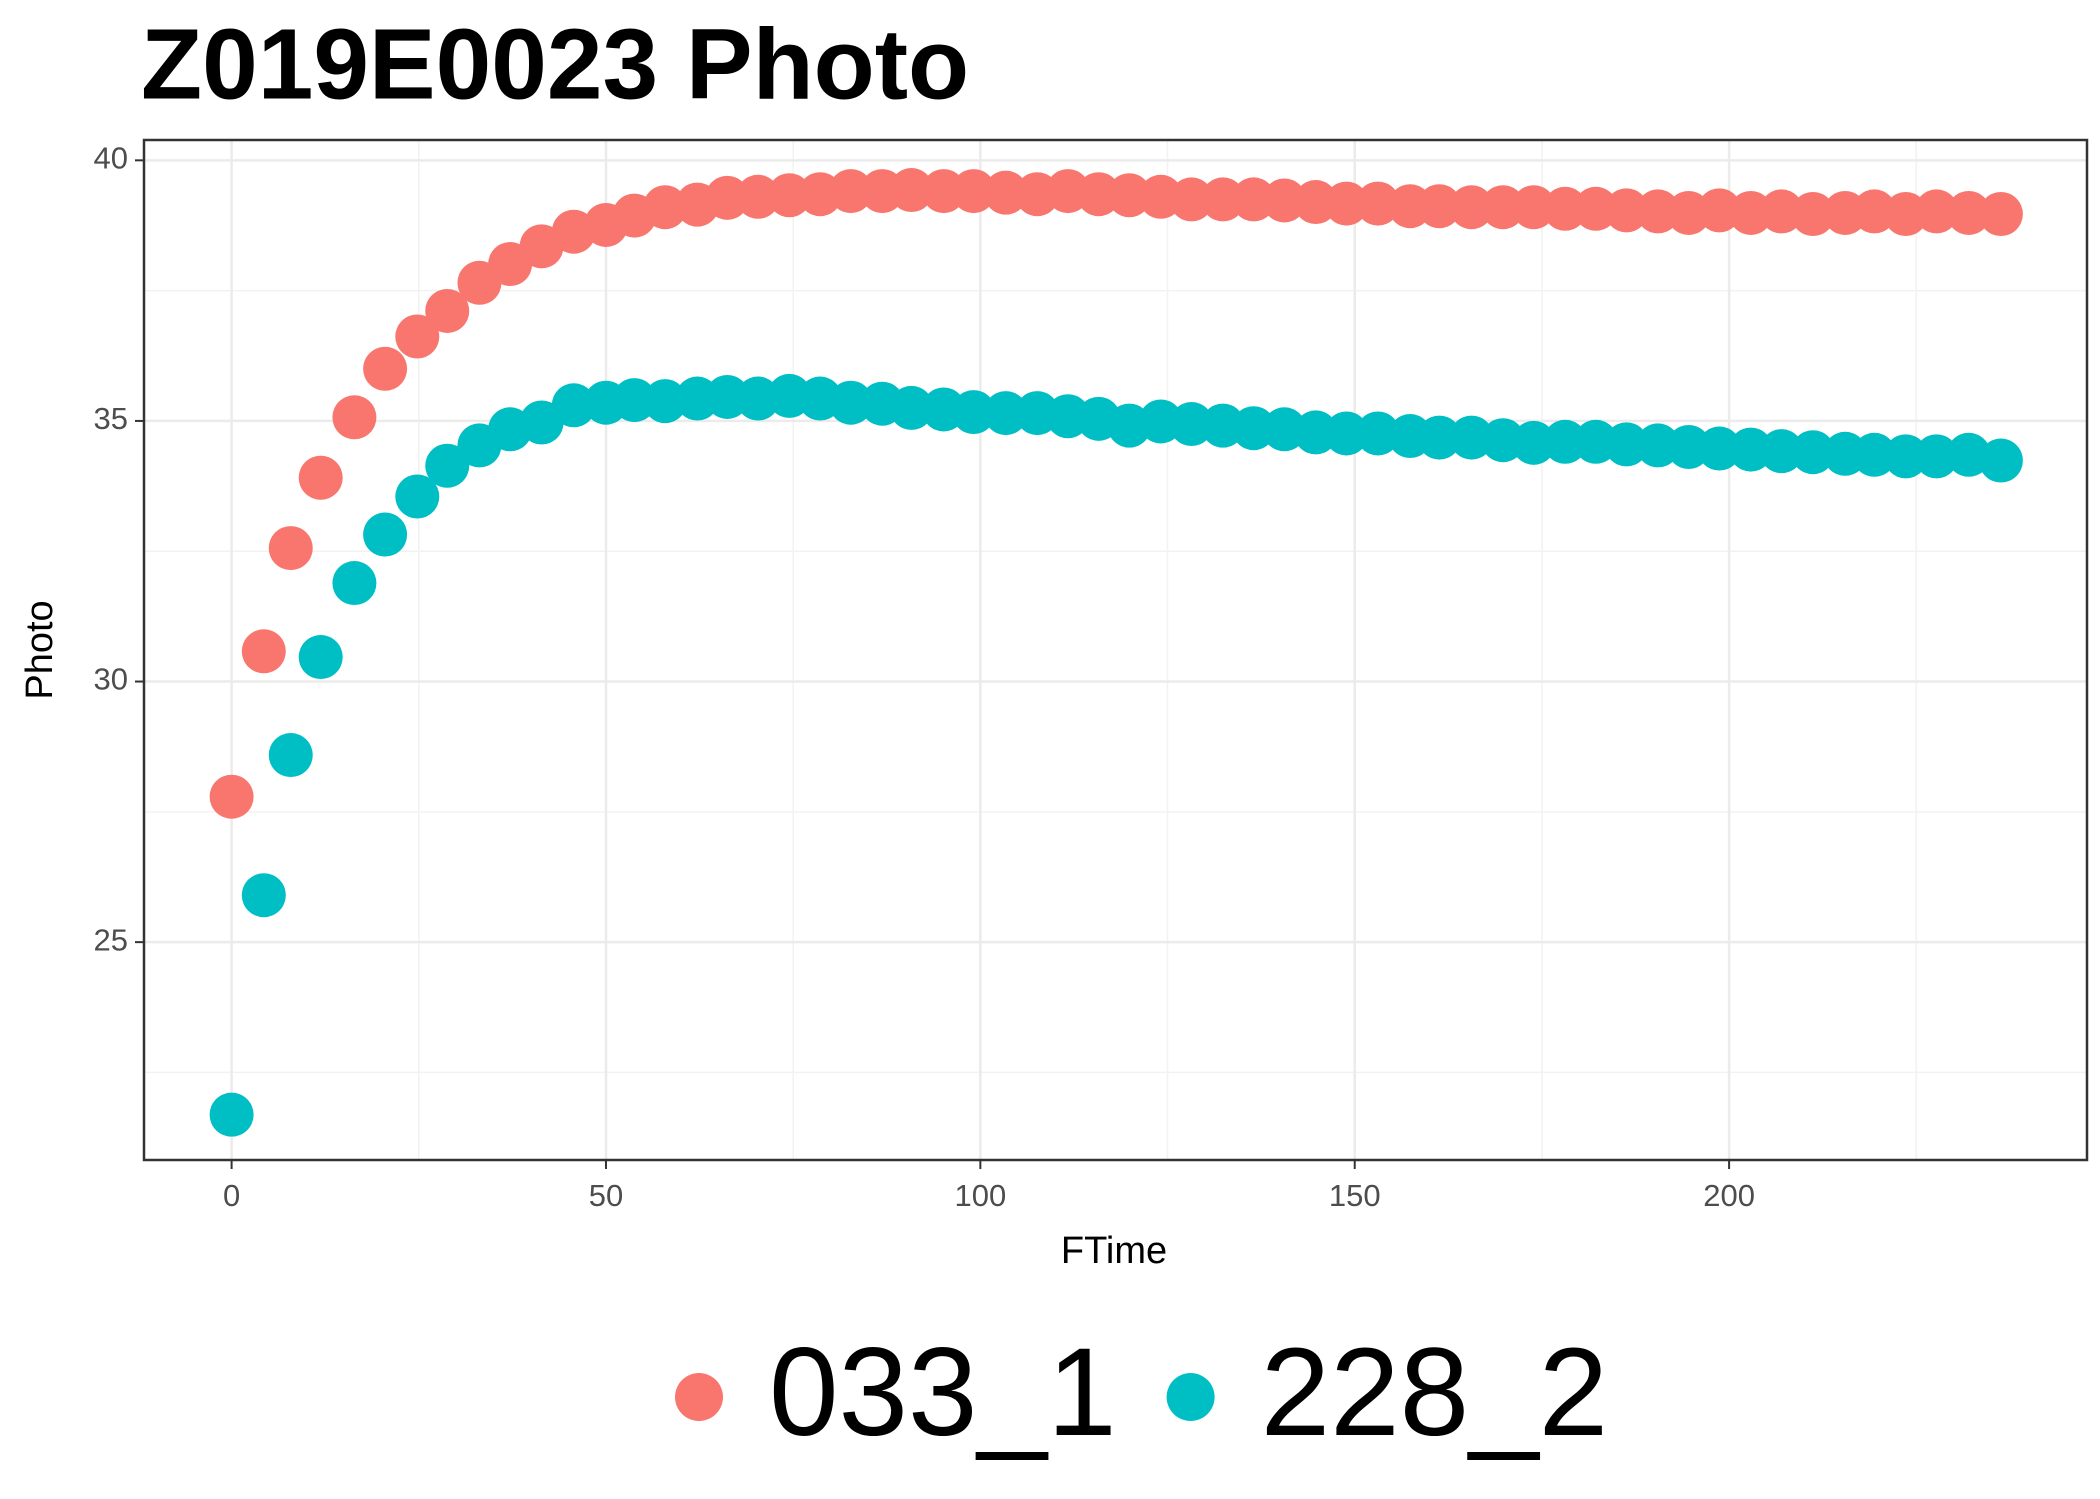  Describe the element at coordinates (943, 1392) in the screenshot. I see `legend-label: 033_1` at that location.